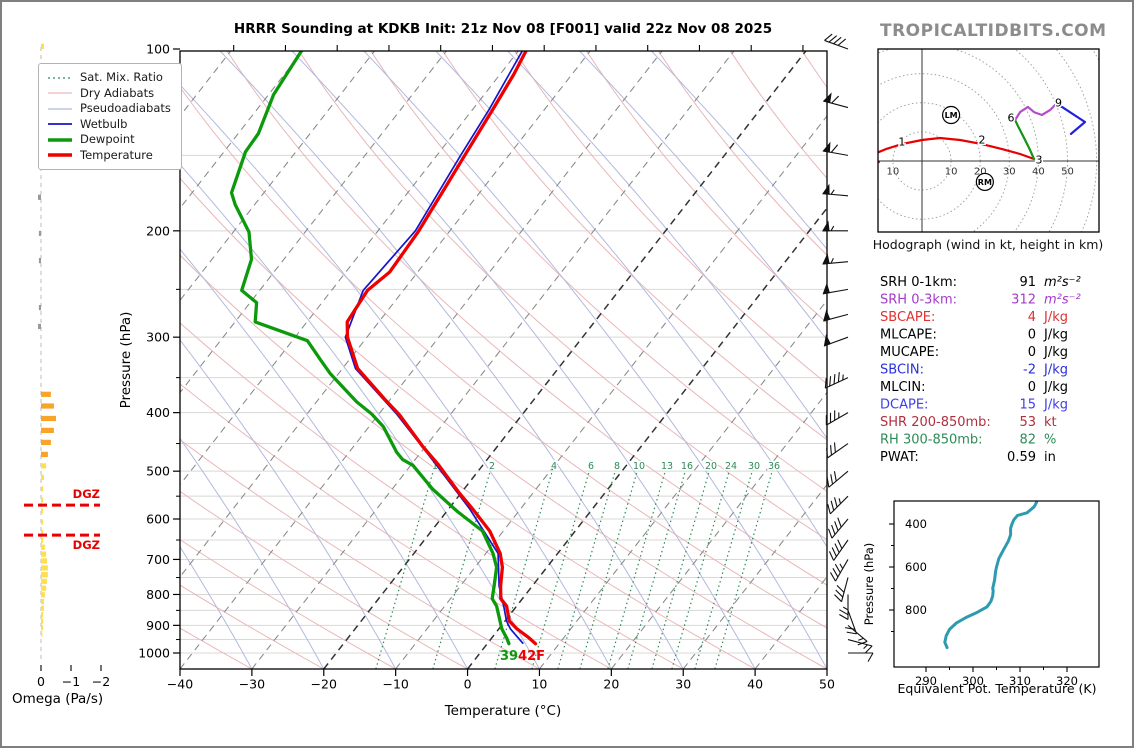 This screenshot has width=1134, height=748. What do you see at coordinates (639, 466) in the screenshot?
I see `mixing-ratio-label: 10` at bounding box center [639, 466].